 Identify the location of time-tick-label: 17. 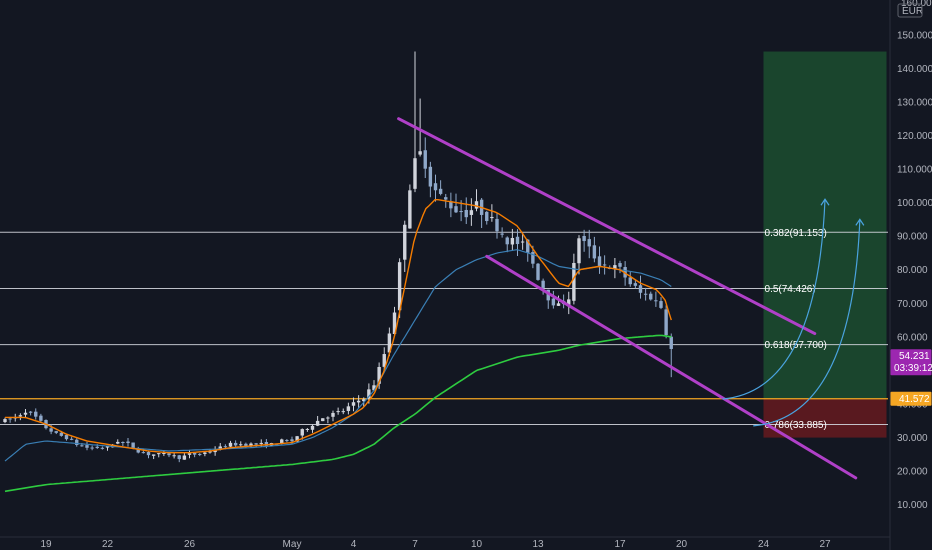
(620, 544).